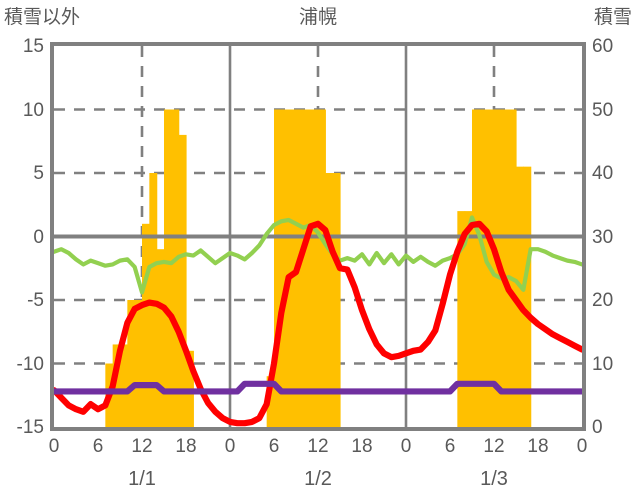  I want to click on x-day-label: 1/3, so click(494, 479).